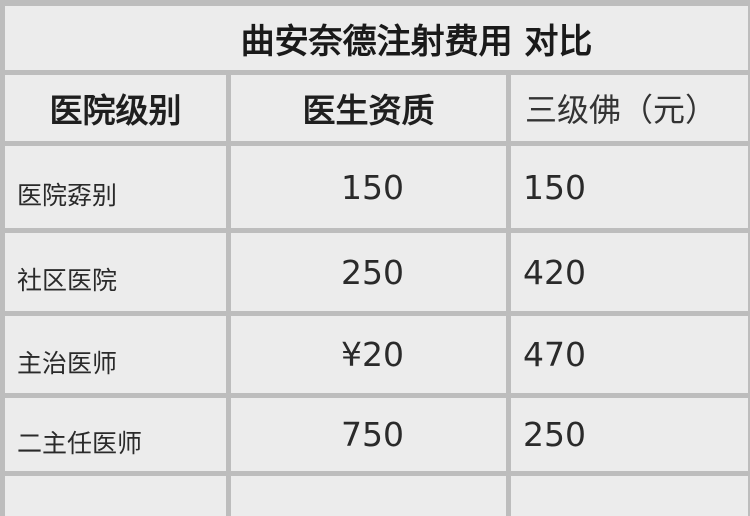 The height and width of the screenshot is (516, 750). What do you see at coordinates (115, 354) in the screenshot?
I see `table-row-3-label: 主治医师` at bounding box center [115, 354].